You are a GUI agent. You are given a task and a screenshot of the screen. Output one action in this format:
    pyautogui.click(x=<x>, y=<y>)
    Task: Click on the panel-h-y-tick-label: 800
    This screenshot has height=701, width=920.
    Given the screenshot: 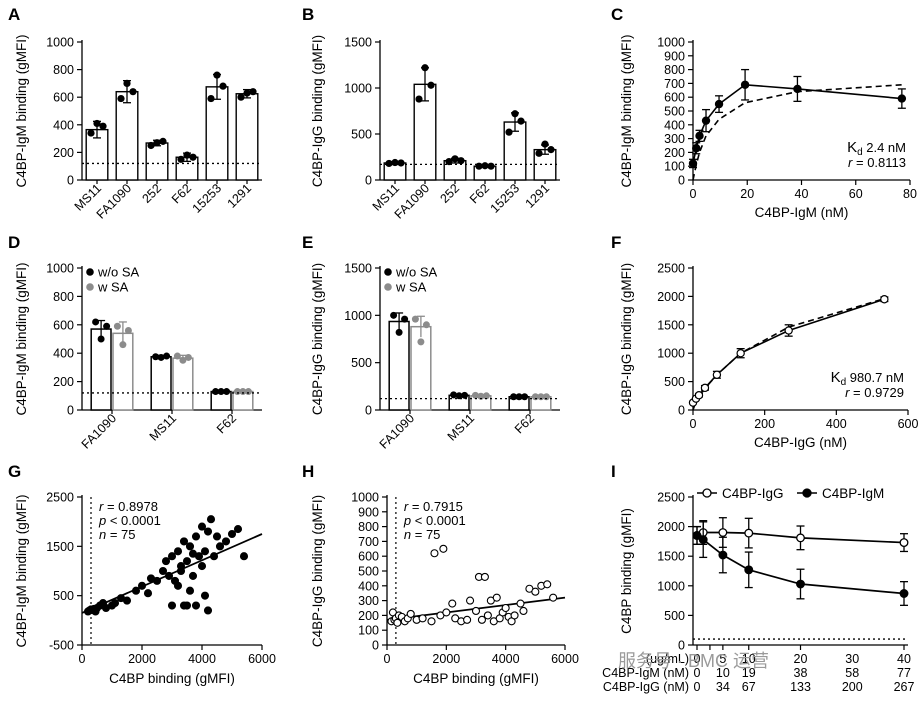 What is the action you would take?
    pyautogui.click(x=368, y=527)
    